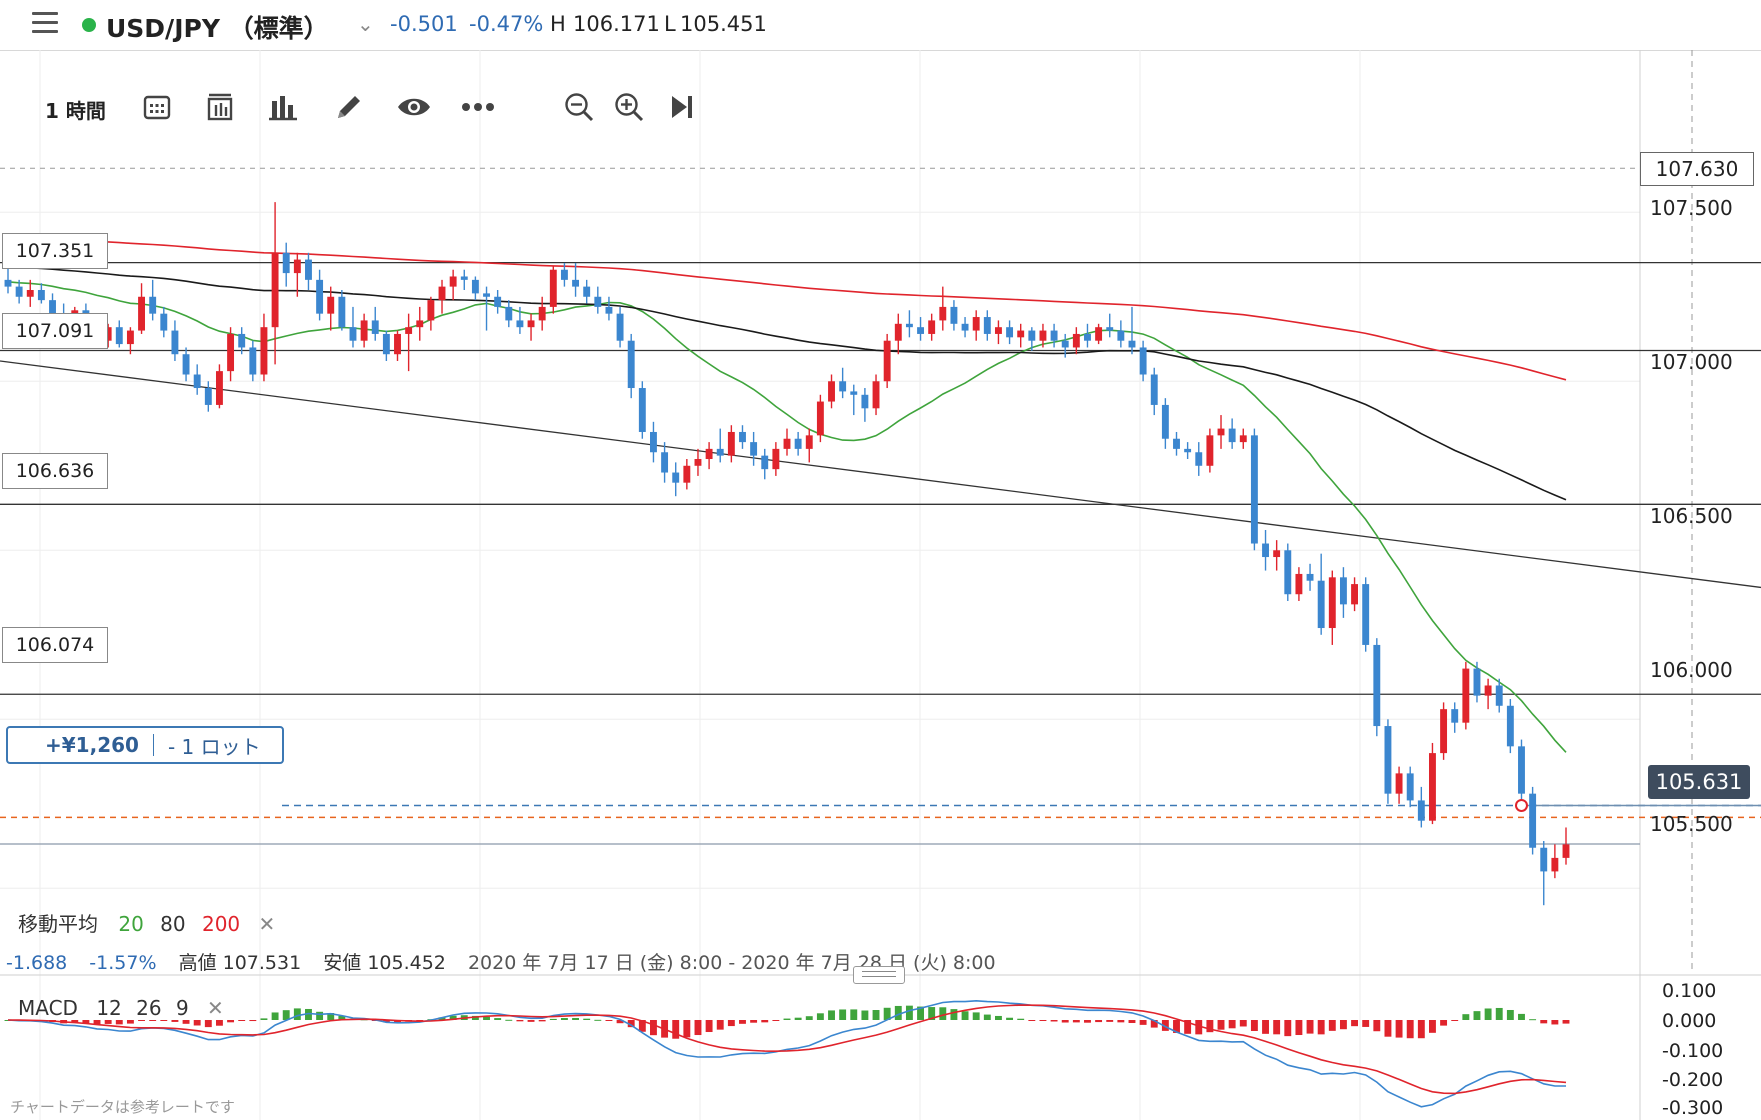 This screenshot has width=1761, height=1120. What do you see at coordinates (55, 471) in the screenshot?
I see `level-label: 106.636` at bounding box center [55, 471].